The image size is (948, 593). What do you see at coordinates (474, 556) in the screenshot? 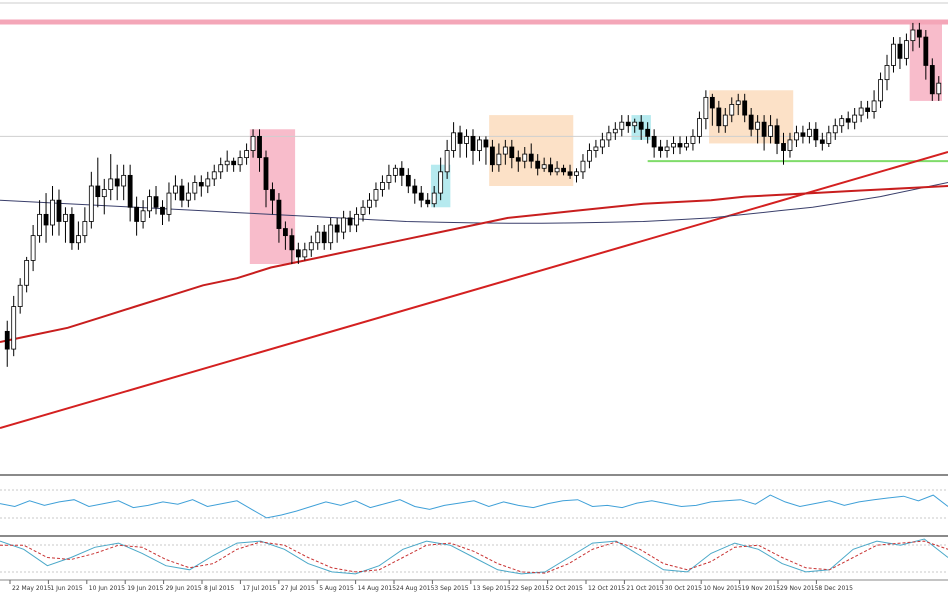
I see `stochastic-main-line` at bounding box center [474, 556].